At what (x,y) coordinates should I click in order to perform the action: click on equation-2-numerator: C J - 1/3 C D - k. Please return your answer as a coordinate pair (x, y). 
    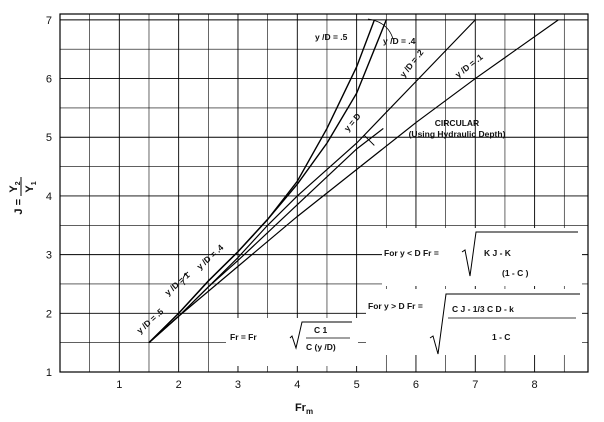
    Looking at the image, I should click on (483, 309).